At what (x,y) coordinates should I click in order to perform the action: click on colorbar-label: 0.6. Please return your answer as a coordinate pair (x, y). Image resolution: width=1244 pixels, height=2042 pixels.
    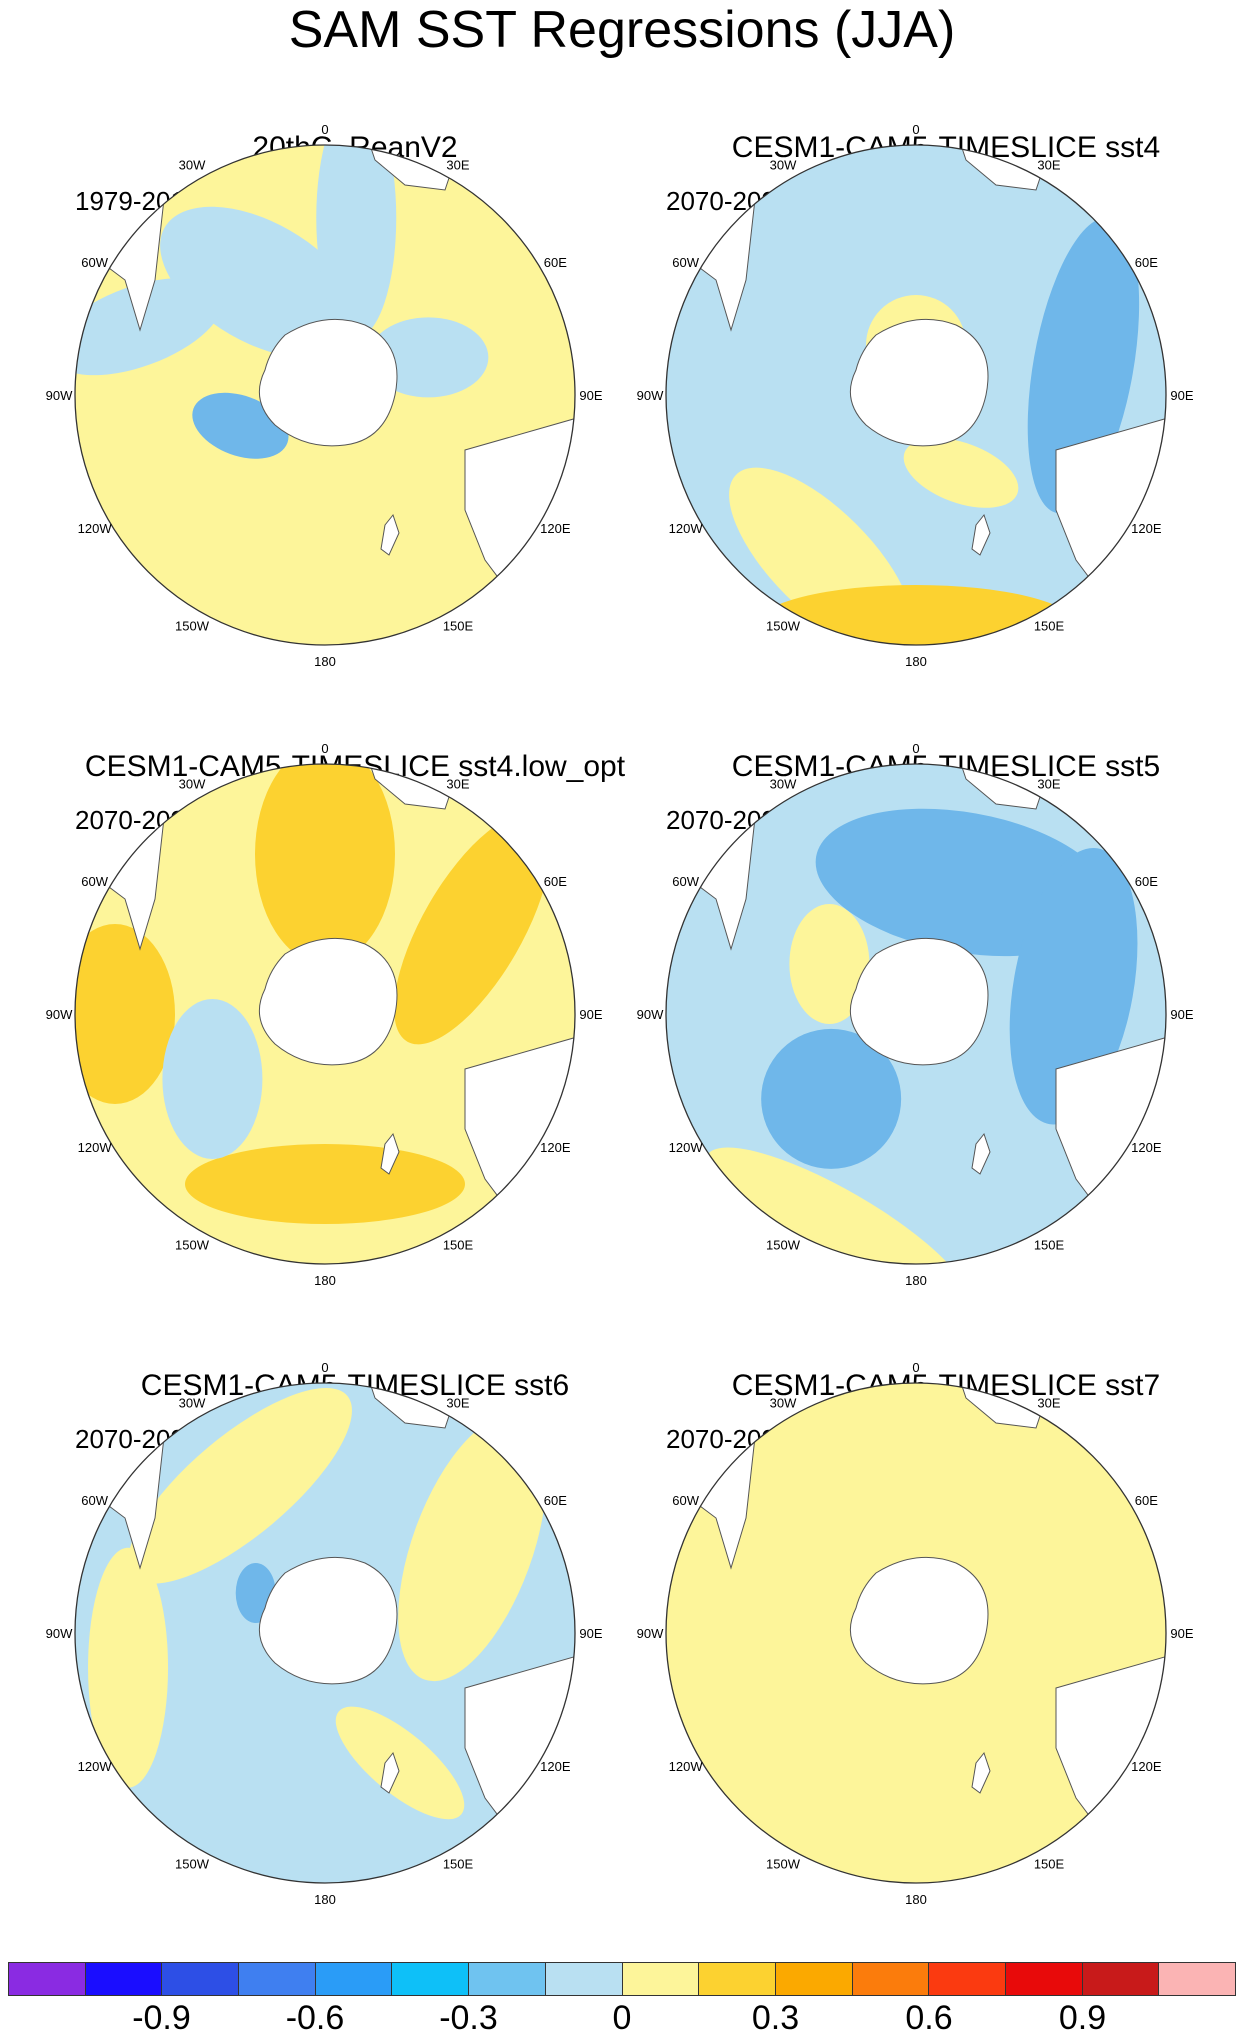
    Looking at the image, I should click on (929, 2018).